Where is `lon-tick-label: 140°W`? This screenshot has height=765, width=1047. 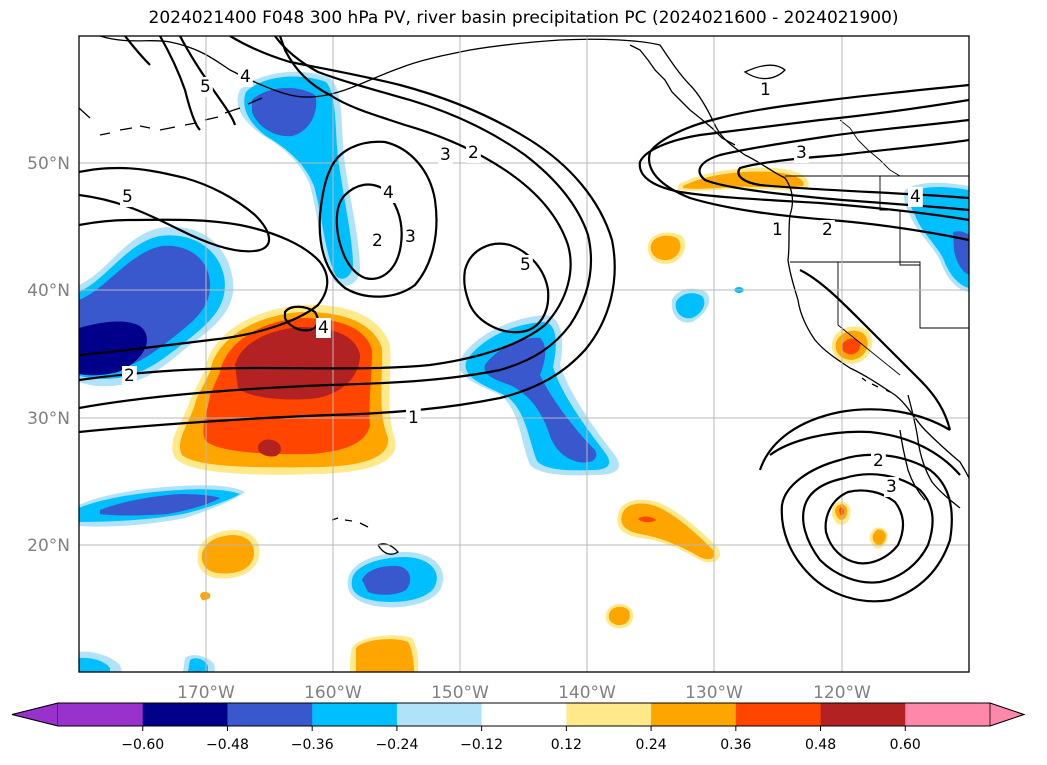
lon-tick-label: 140°W is located at coordinates (587, 693).